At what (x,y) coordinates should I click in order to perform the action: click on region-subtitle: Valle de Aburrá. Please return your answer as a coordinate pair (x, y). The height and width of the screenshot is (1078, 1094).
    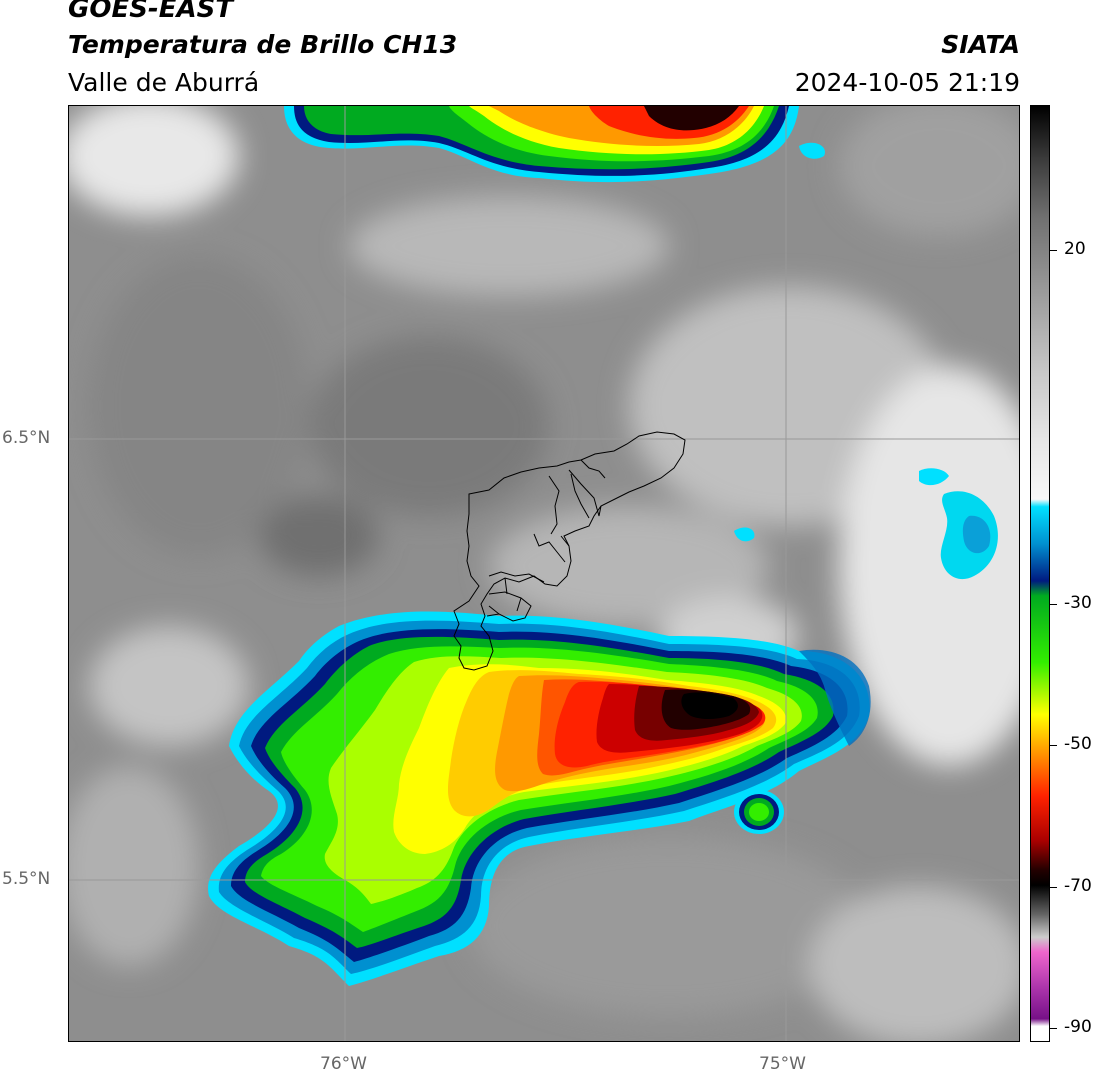
    Looking at the image, I should click on (164, 82).